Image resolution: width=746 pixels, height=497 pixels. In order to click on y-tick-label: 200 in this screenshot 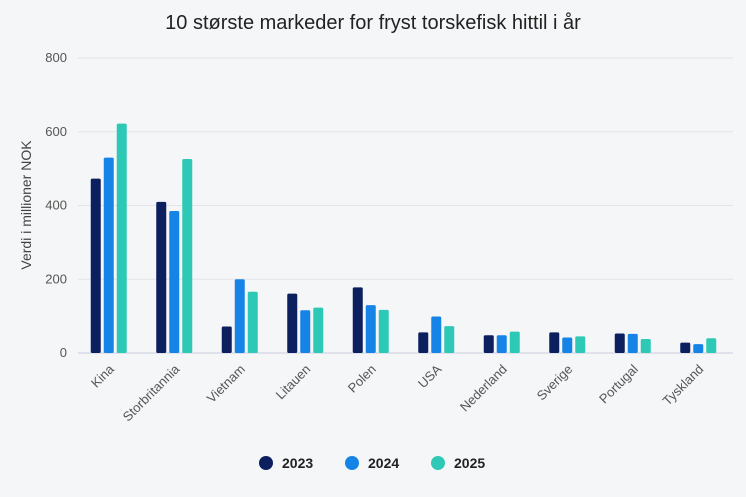, I will do `click(56, 278)`.